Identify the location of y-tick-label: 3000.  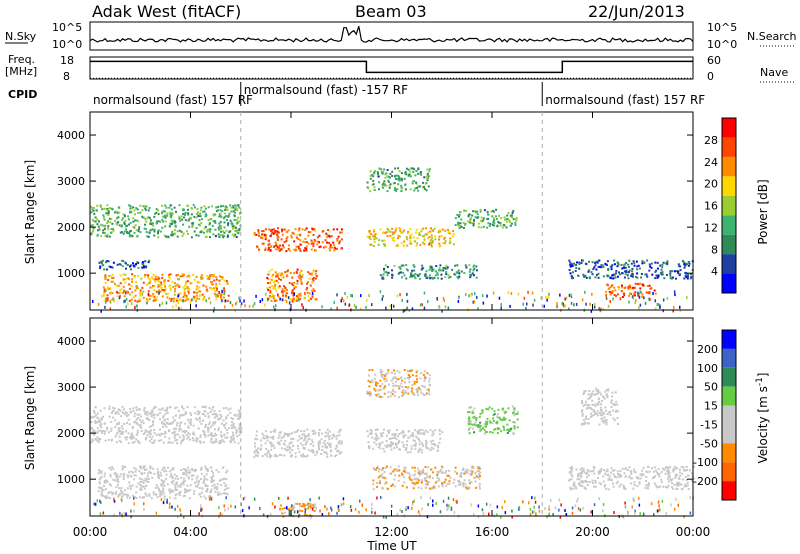
(71, 181).